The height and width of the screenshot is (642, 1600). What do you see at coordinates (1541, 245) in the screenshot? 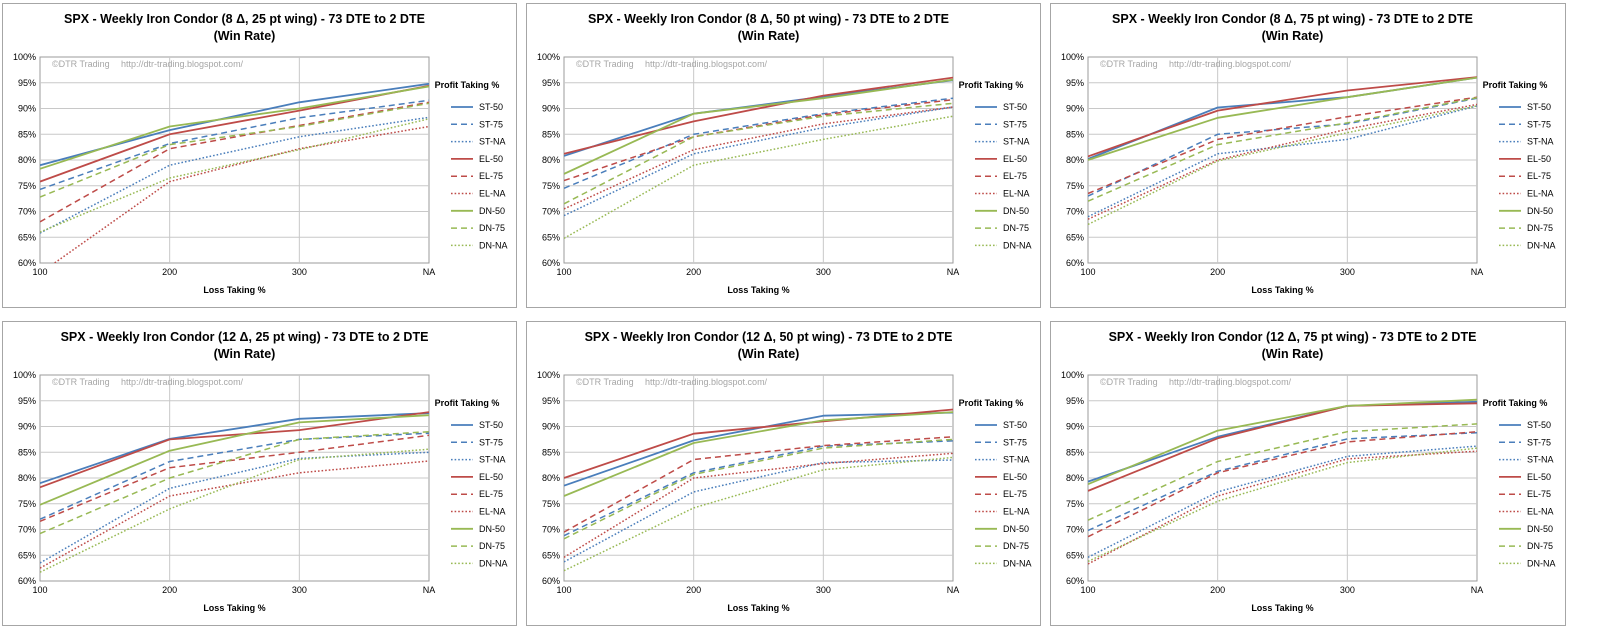
I see `legend-label: DN-NA` at bounding box center [1541, 245].